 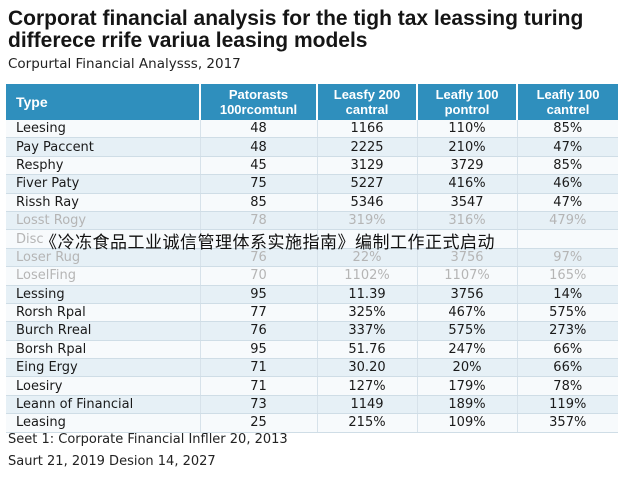 I want to click on row-value-cell: 127%, so click(x=367, y=386).